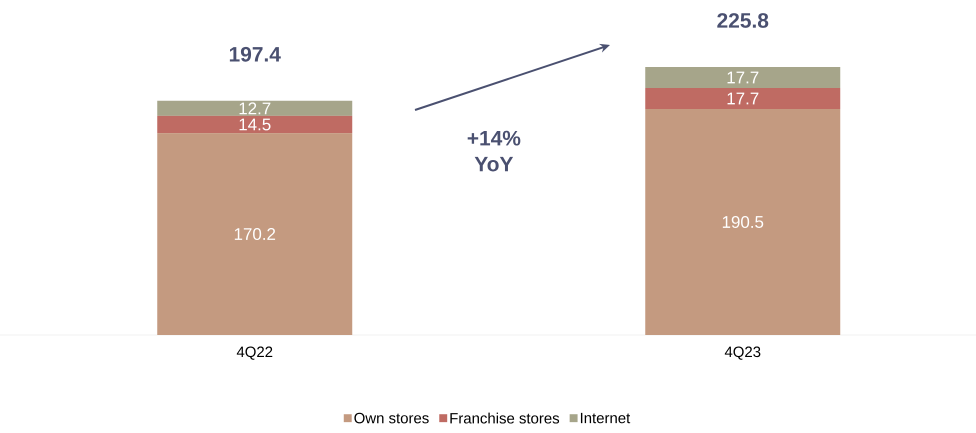  What do you see at coordinates (255, 54) in the screenshot?
I see `total-label: 197.4` at bounding box center [255, 54].